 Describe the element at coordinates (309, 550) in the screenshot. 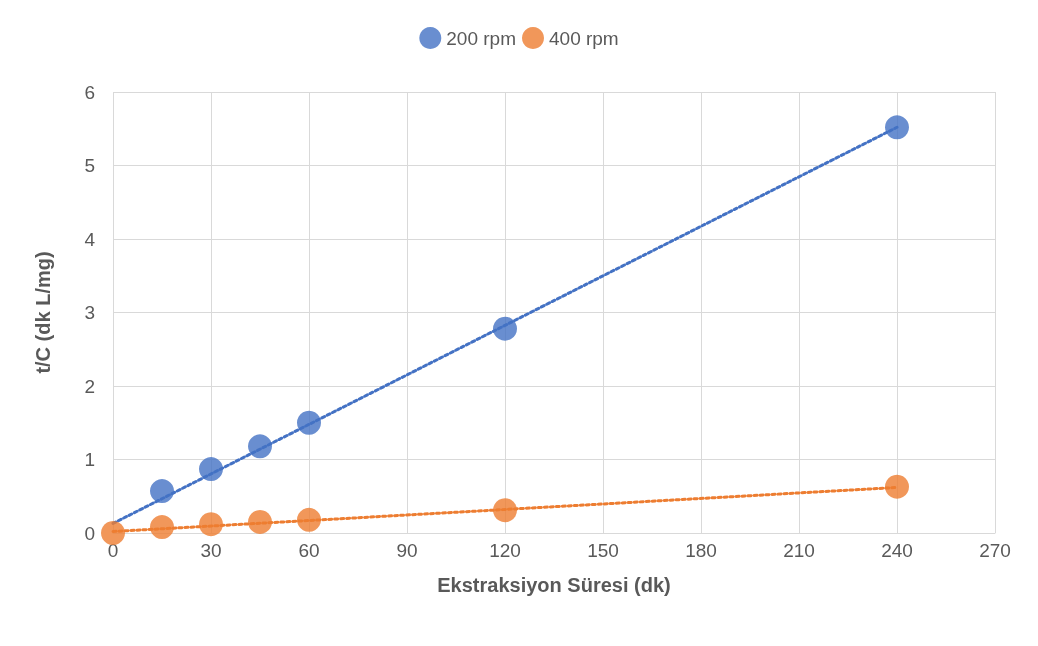

I see `x-tick-label: 60` at that location.